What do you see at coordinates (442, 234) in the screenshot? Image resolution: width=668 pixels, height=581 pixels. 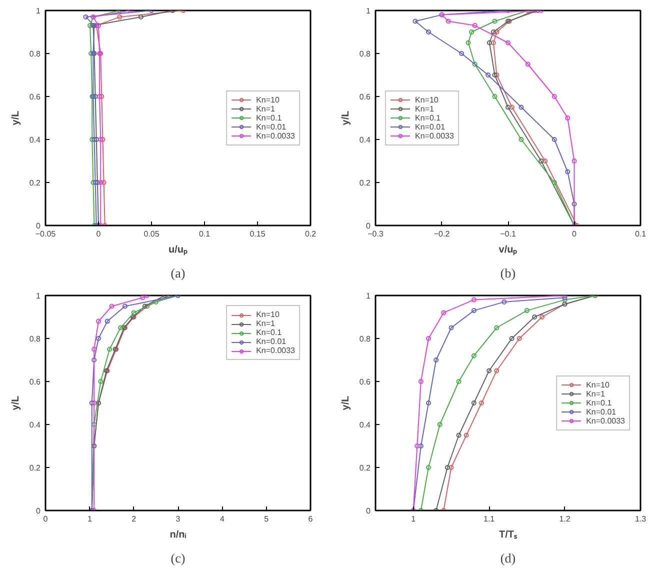 I see `x-tick-label: −0.2` at bounding box center [442, 234].